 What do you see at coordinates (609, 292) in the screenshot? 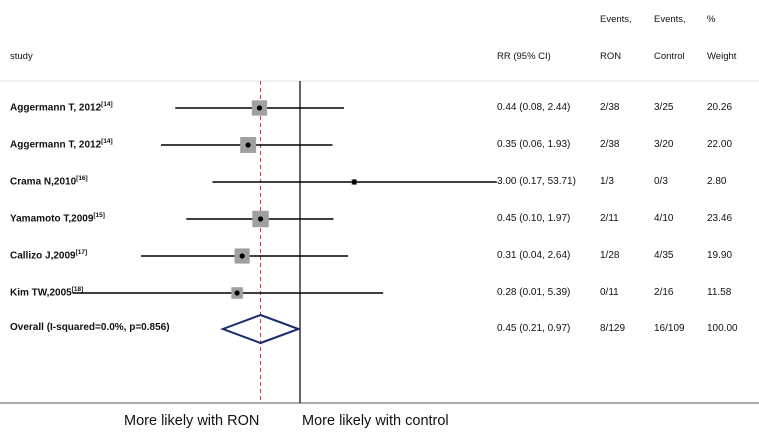
I see `study-events-ron: 0/11` at bounding box center [609, 292].